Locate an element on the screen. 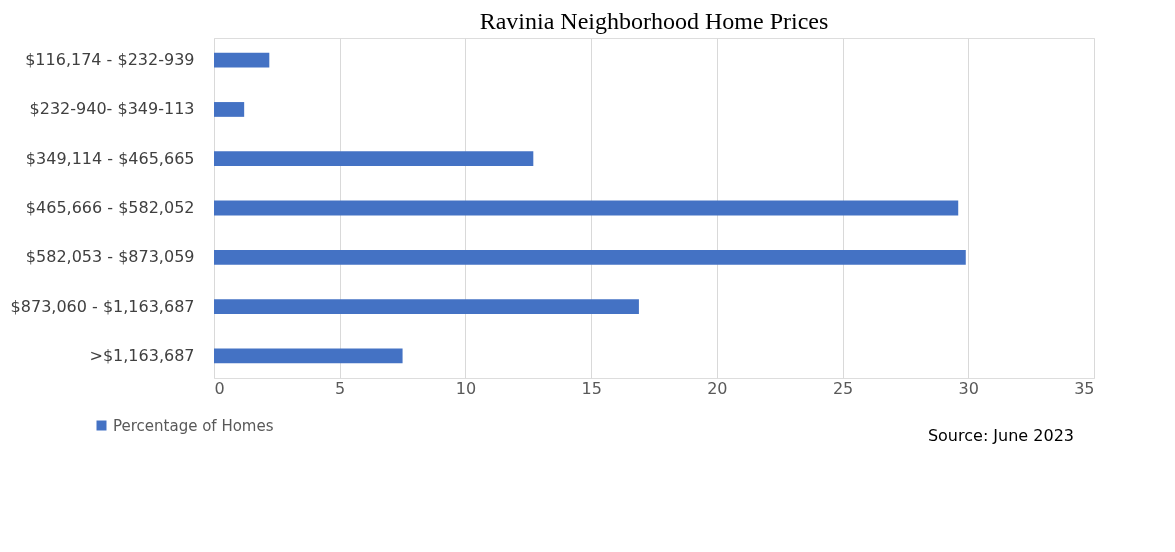 This screenshot has width=1175, height=552. y-tick-label: $349,114 - $465,665 is located at coordinates (110, 158).